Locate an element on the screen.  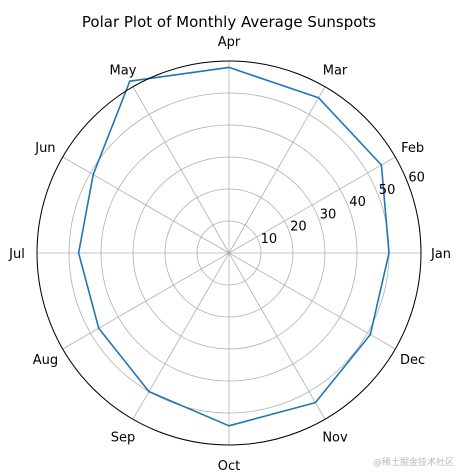
angle-label-jul: Jul is located at coordinates (16, 254).